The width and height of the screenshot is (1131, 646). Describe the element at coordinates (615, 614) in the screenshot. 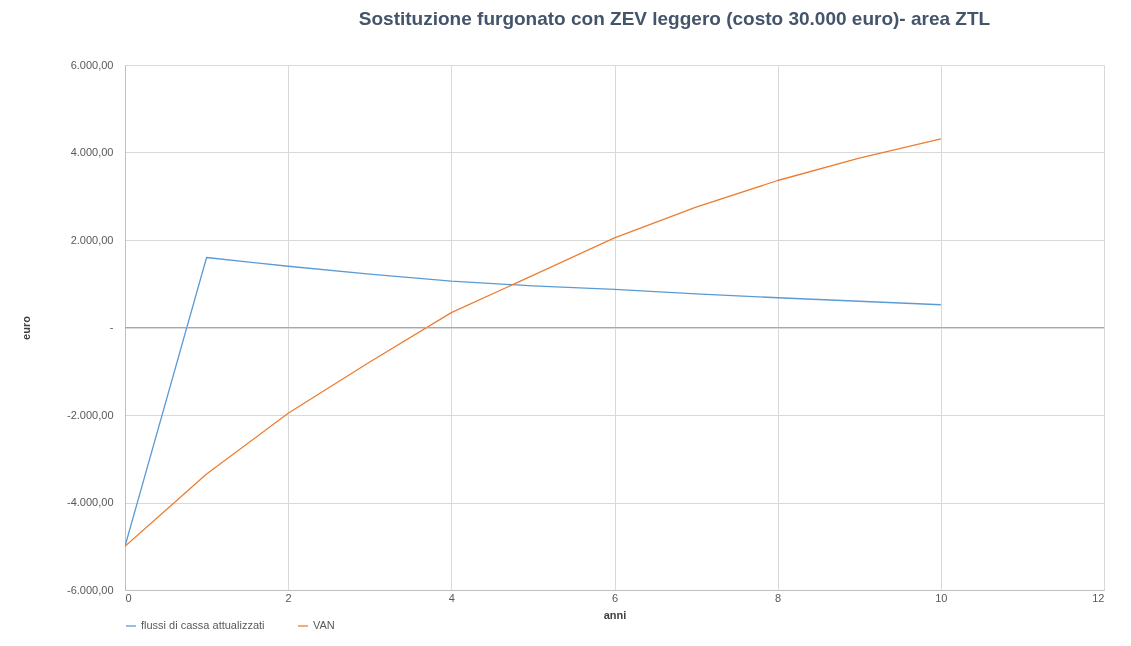

I see `x-axis-title: anni` at that location.